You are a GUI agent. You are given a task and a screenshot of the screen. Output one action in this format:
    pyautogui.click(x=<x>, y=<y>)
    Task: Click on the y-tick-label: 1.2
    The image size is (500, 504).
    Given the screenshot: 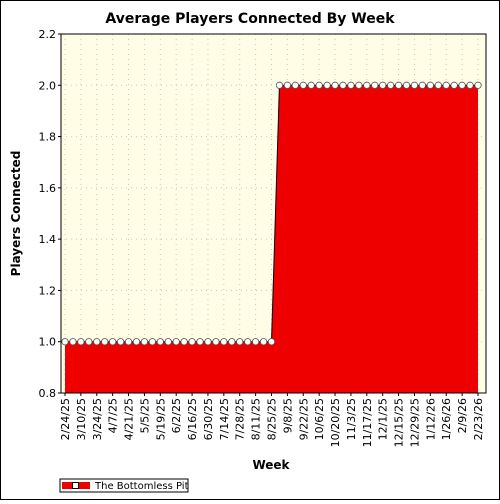 What is the action you would take?
    pyautogui.click(x=48, y=290)
    